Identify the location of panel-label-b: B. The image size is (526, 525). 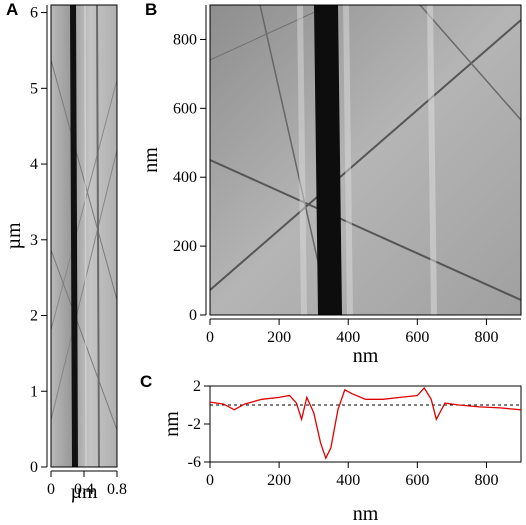
(151, 9).